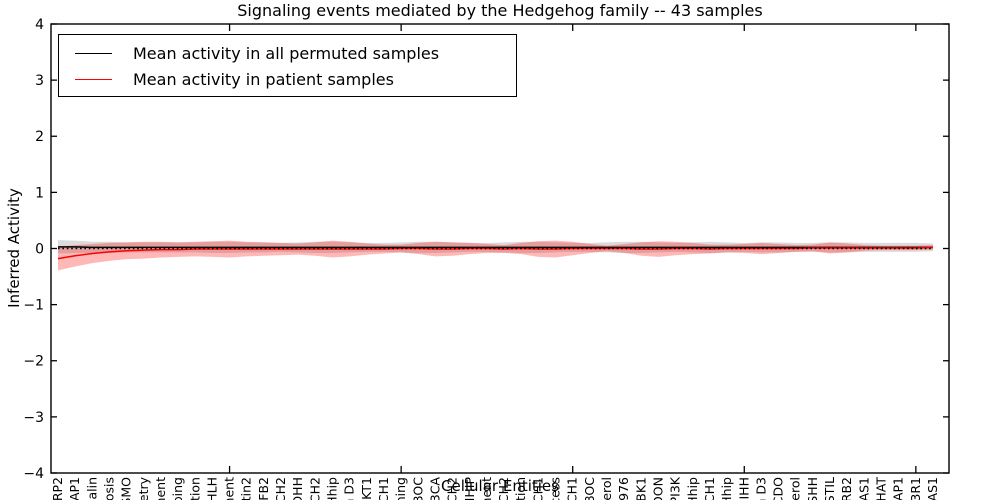 The image size is (1000, 500). Describe the element at coordinates (74, 488) in the screenshot. I see `x-tick-label: Megalin/LRPAP1` at that location.